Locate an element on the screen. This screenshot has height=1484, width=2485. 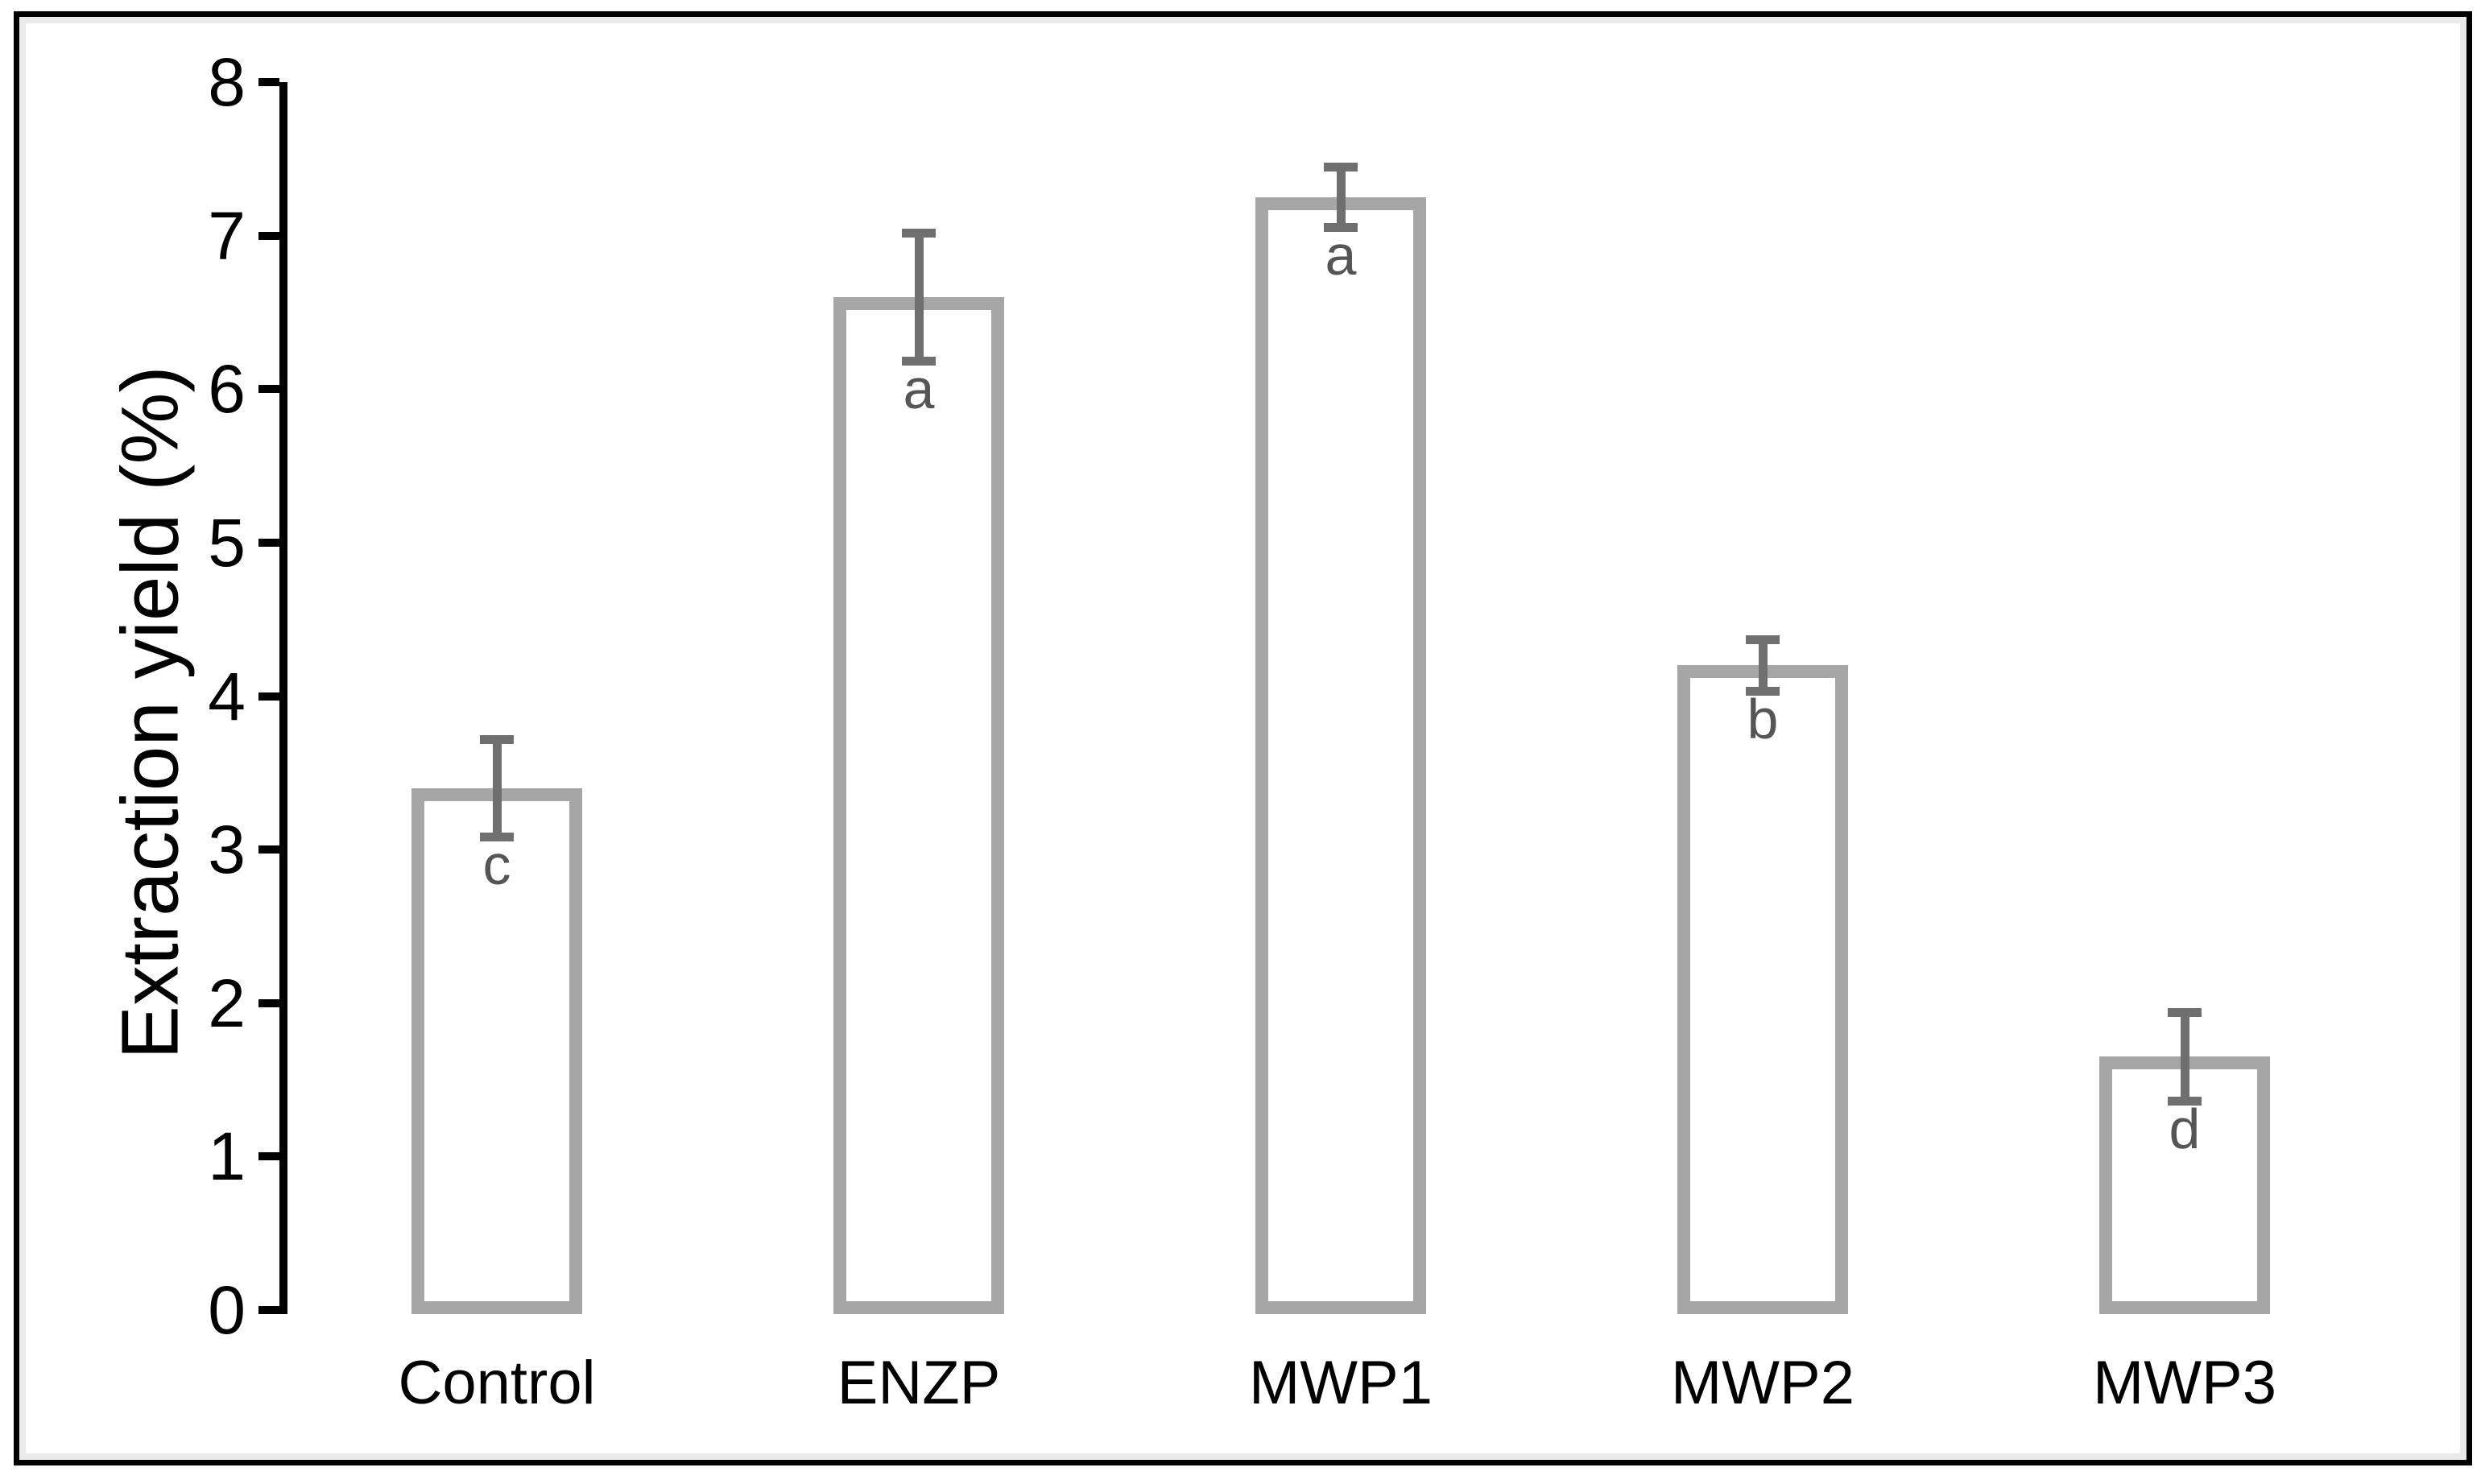
error-bar-bottom-cap-control is located at coordinates (497, 838).